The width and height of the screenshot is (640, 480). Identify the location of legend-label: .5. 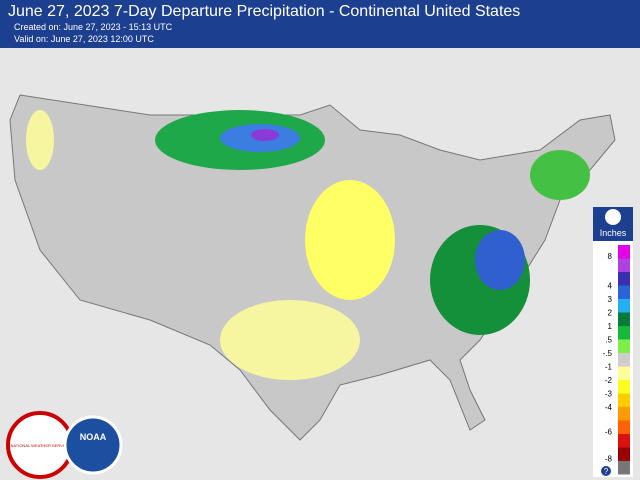
(608, 340).